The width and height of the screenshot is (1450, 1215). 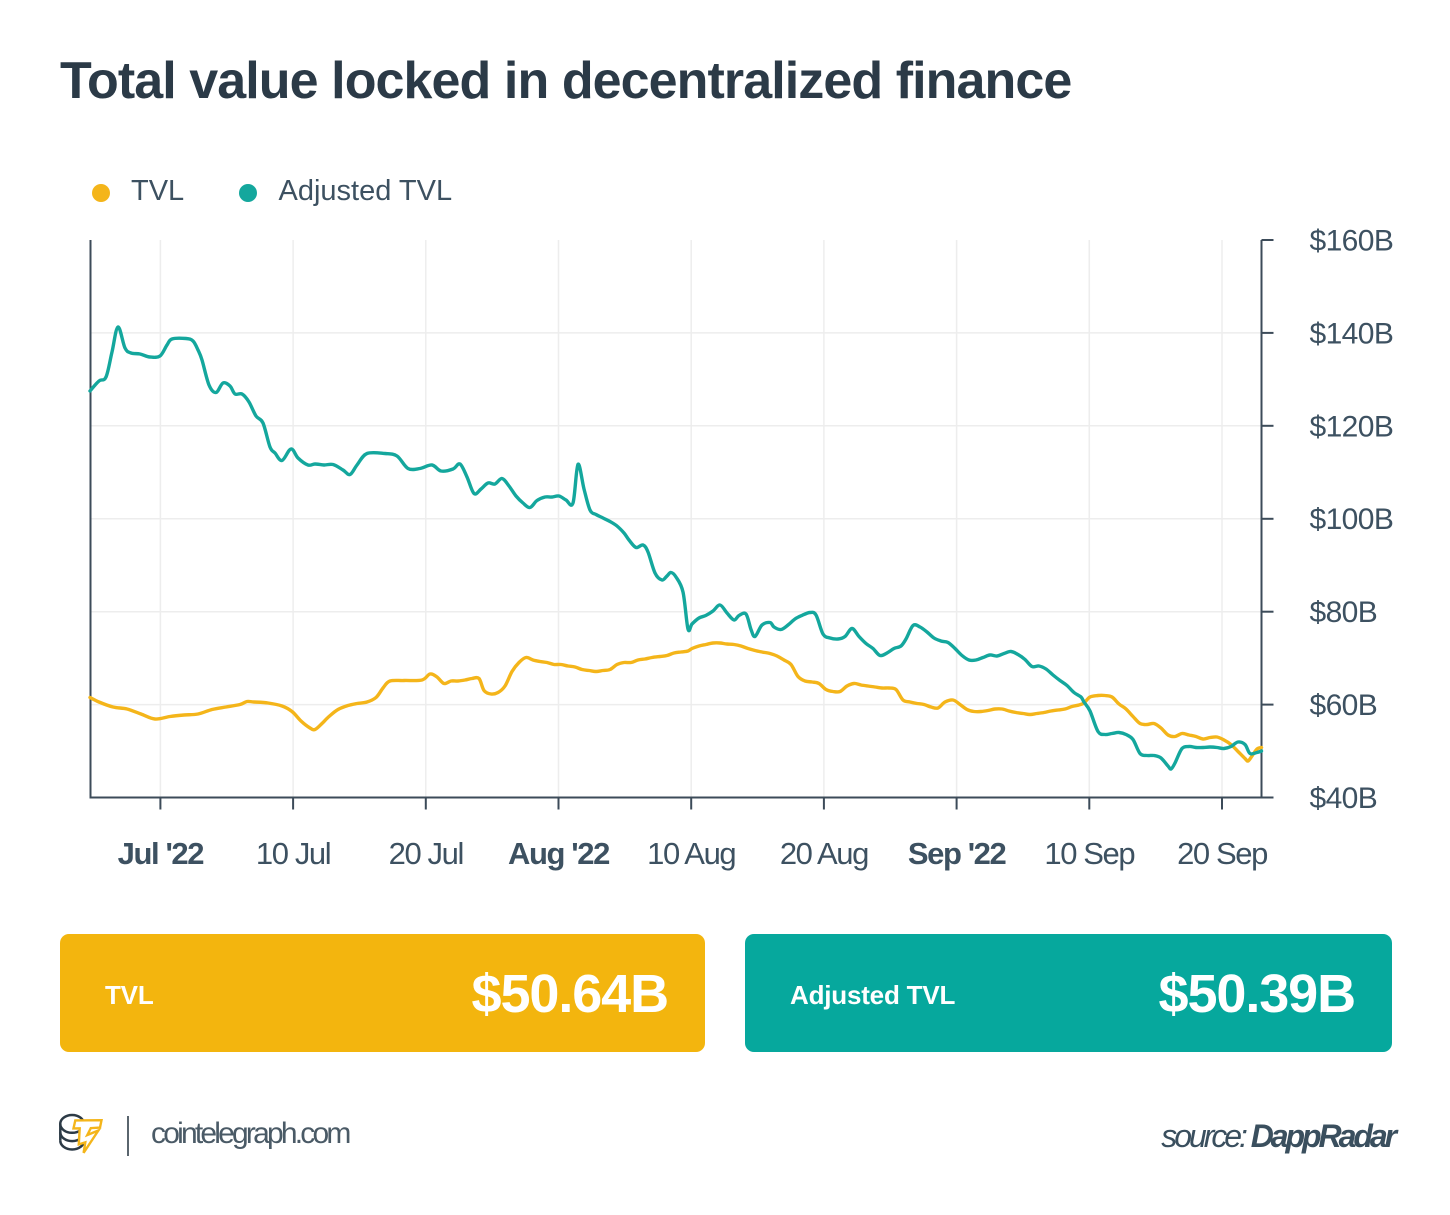 I want to click on svg-text: $80B, so click(x=1344, y=612).